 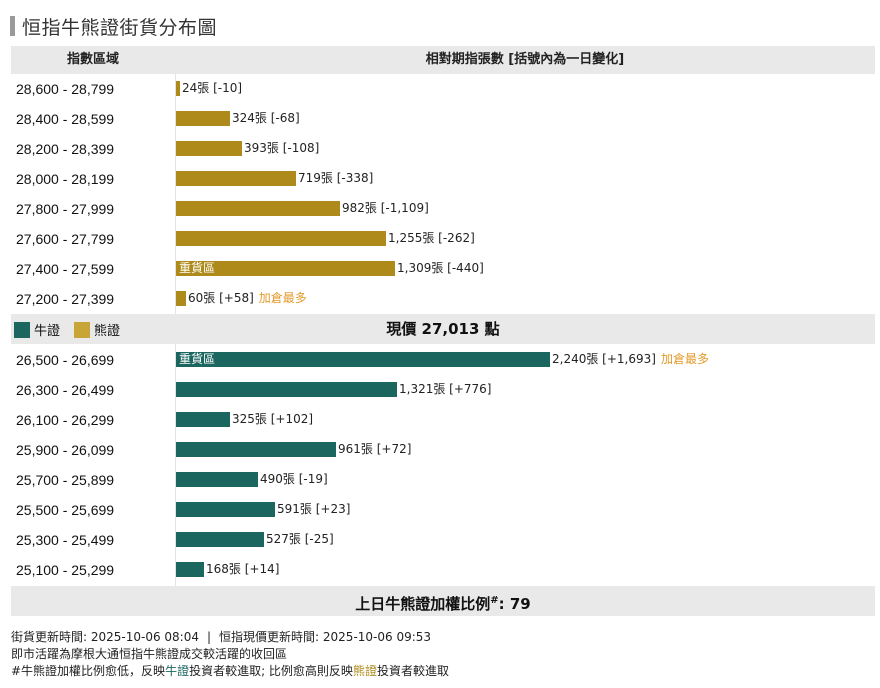 I want to click on bear-row: 27,600 - 27,799 1,255張 [-262], so click(x=443, y=239).